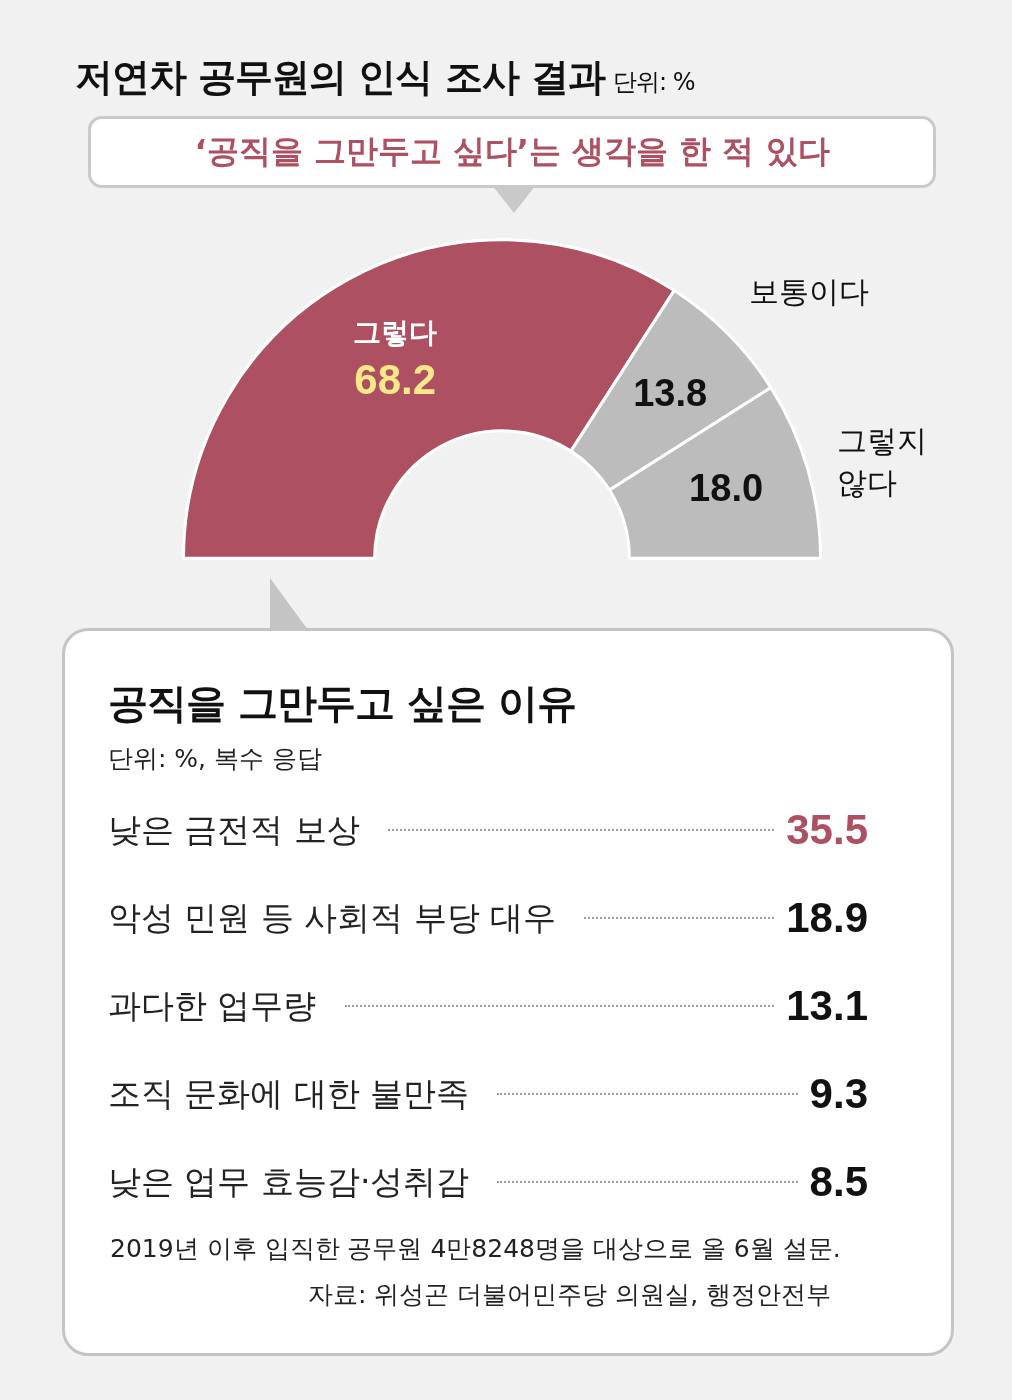 The image size is (1012, 1400). Describe the element at coordinates (827, 918) in the screenshot. I see `data-label: 18.9` at that location.